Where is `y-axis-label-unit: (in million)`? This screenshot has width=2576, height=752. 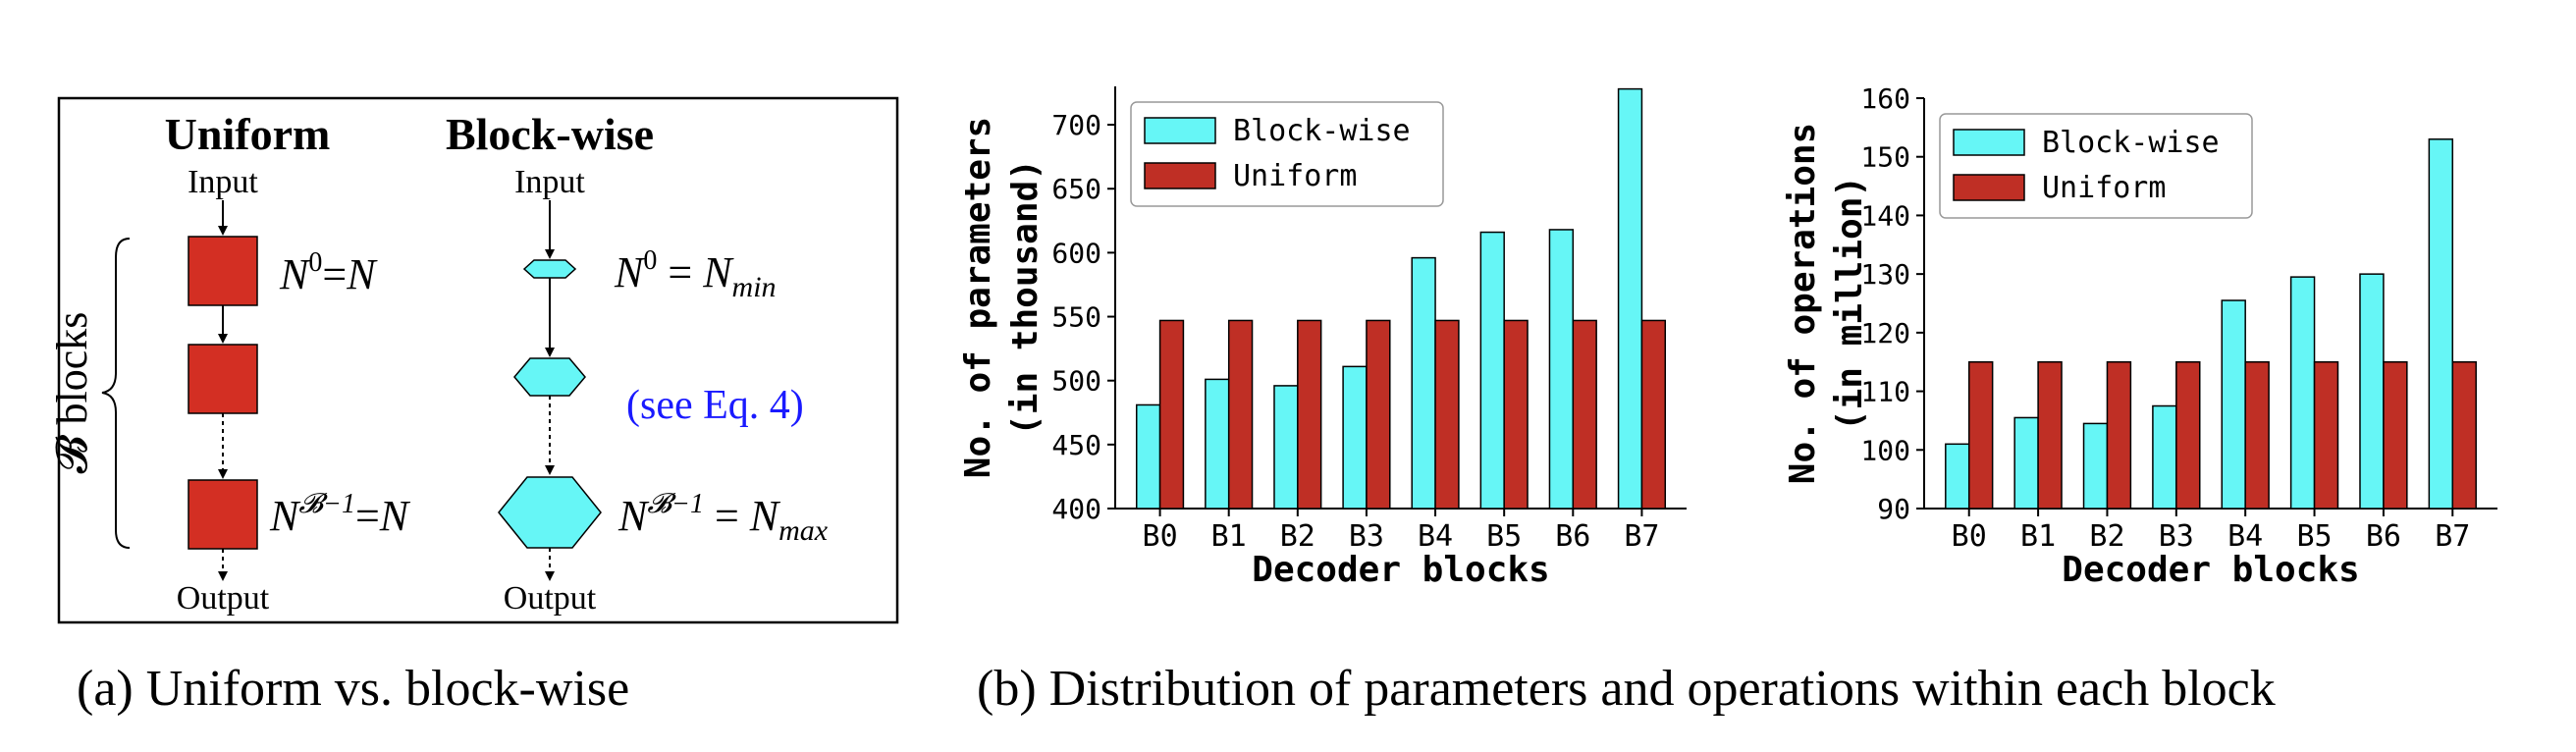
y-axis-label-unit: (in million) is located at coordinates (1850, 303).